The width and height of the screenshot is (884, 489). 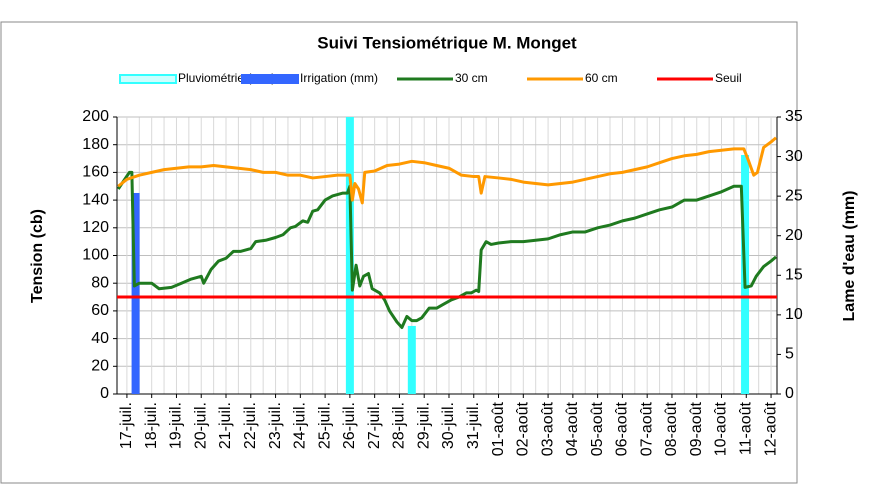 I want to click on x-tick-label: 06-août, so click(x=622, y=428).